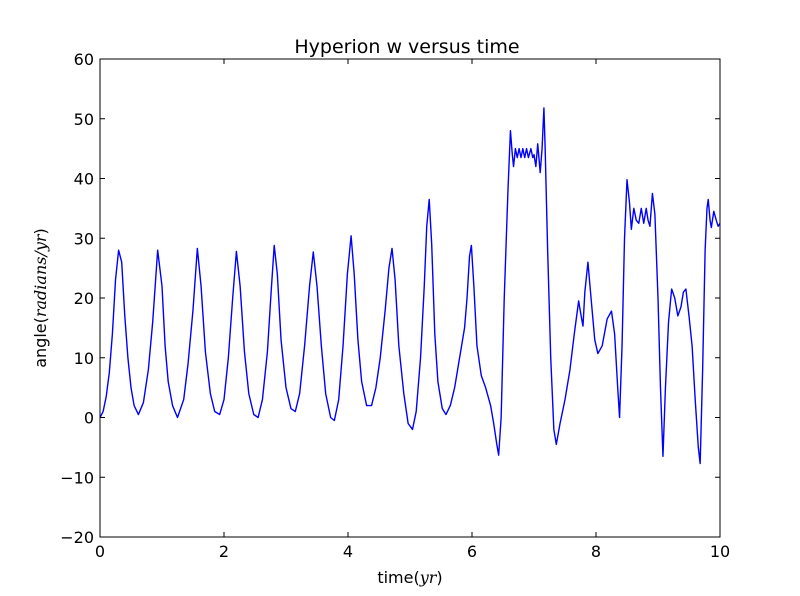  What do you see at coordinates (84, 298) in the screenshot?
I see `y-tick-label: 20` at bounding box center [84, 298].